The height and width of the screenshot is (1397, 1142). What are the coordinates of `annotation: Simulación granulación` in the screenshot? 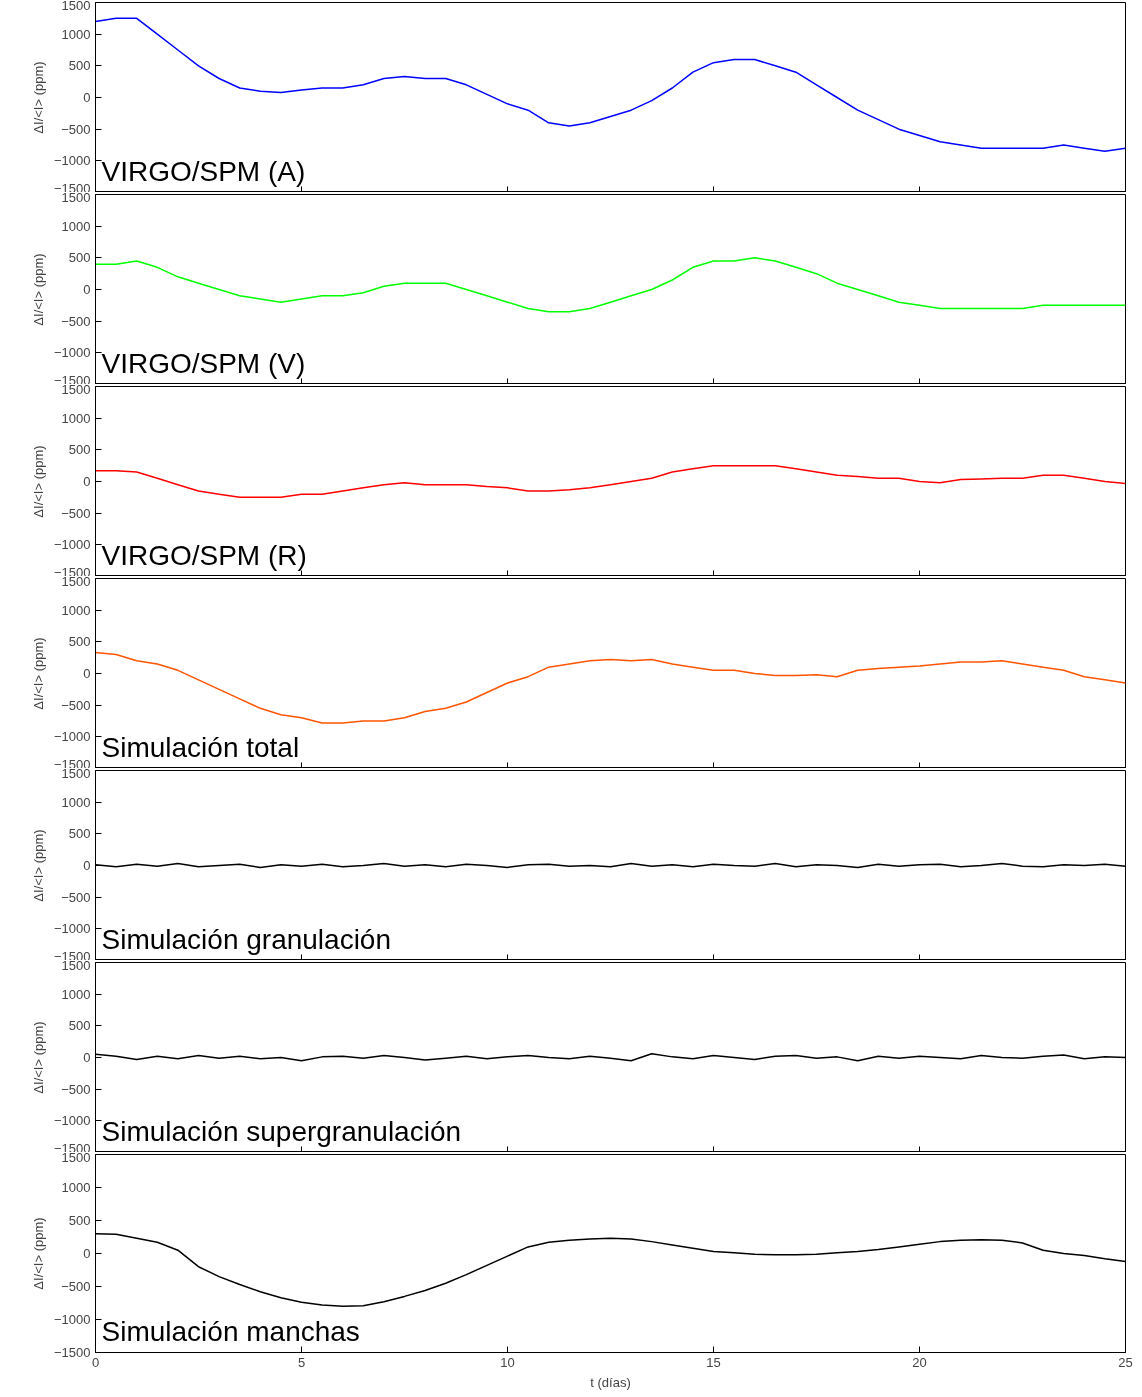 It's located at (246, 939).